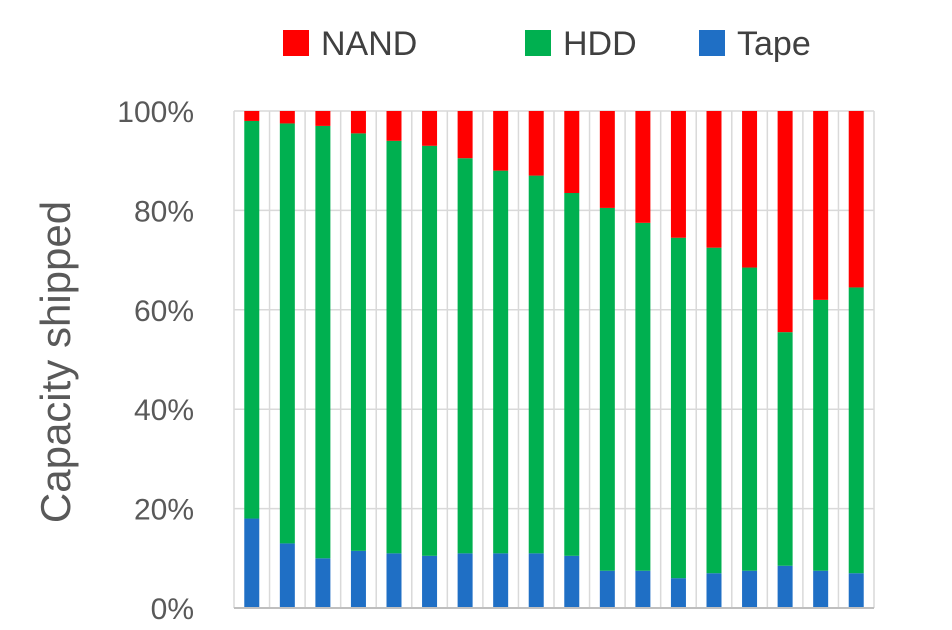  What do you see at coordinates (164, 410) in the screenshot?
I see `y-tick-label: 40%` at bounding box center [164, 410].